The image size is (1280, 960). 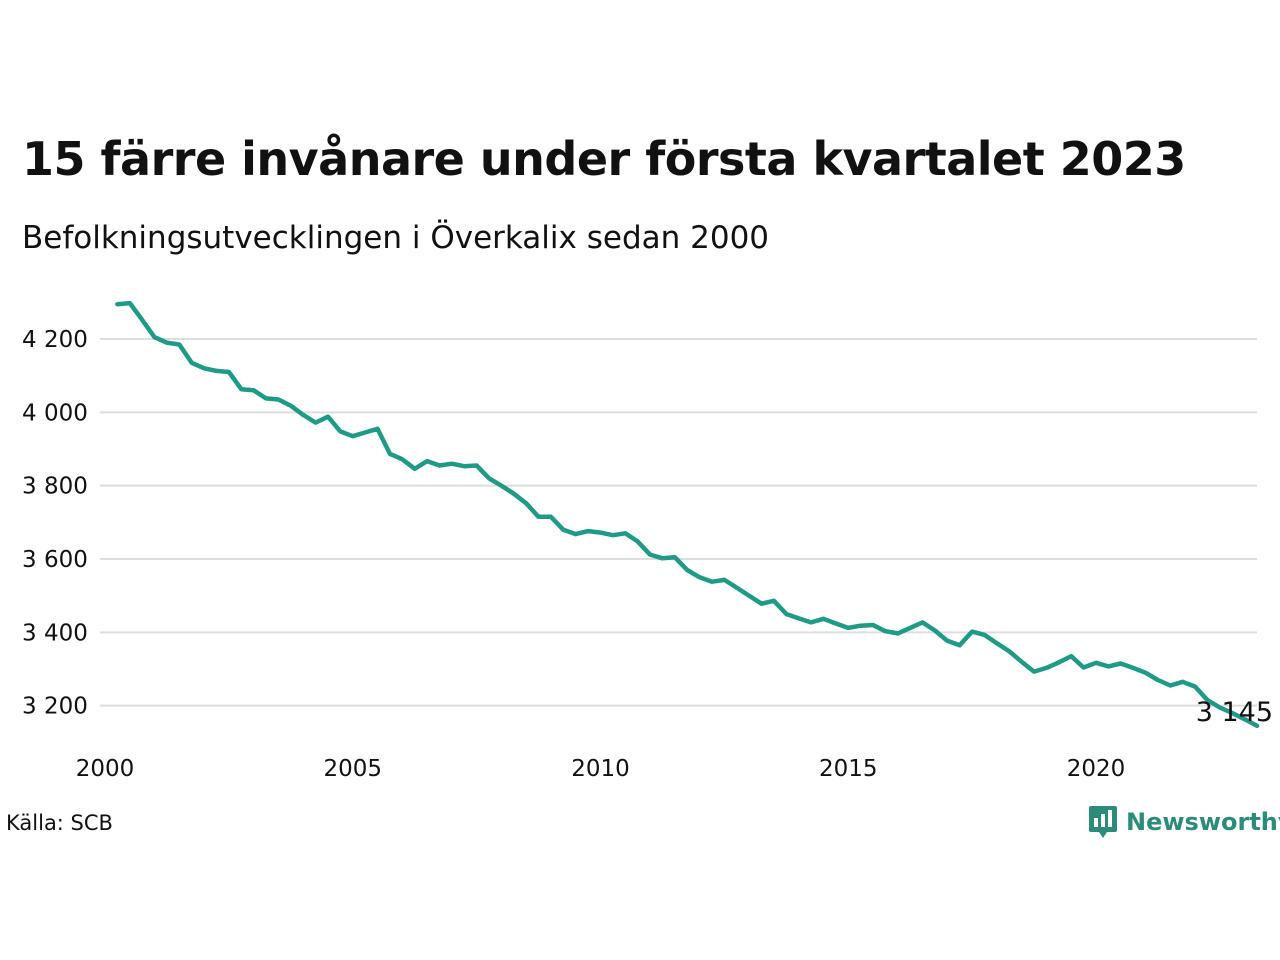 I want to click on y-tick-label: 3 800, so click(x=55, y=487).